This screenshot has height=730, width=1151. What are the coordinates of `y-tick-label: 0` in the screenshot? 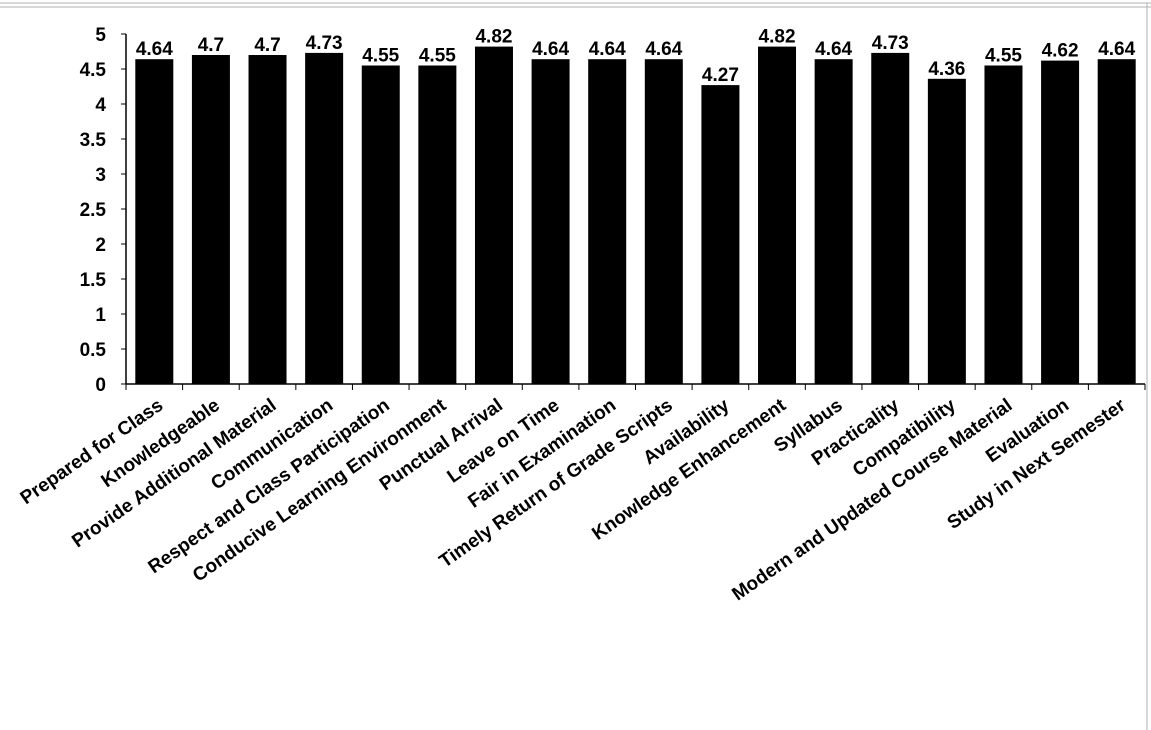 It's located at (100, 385).